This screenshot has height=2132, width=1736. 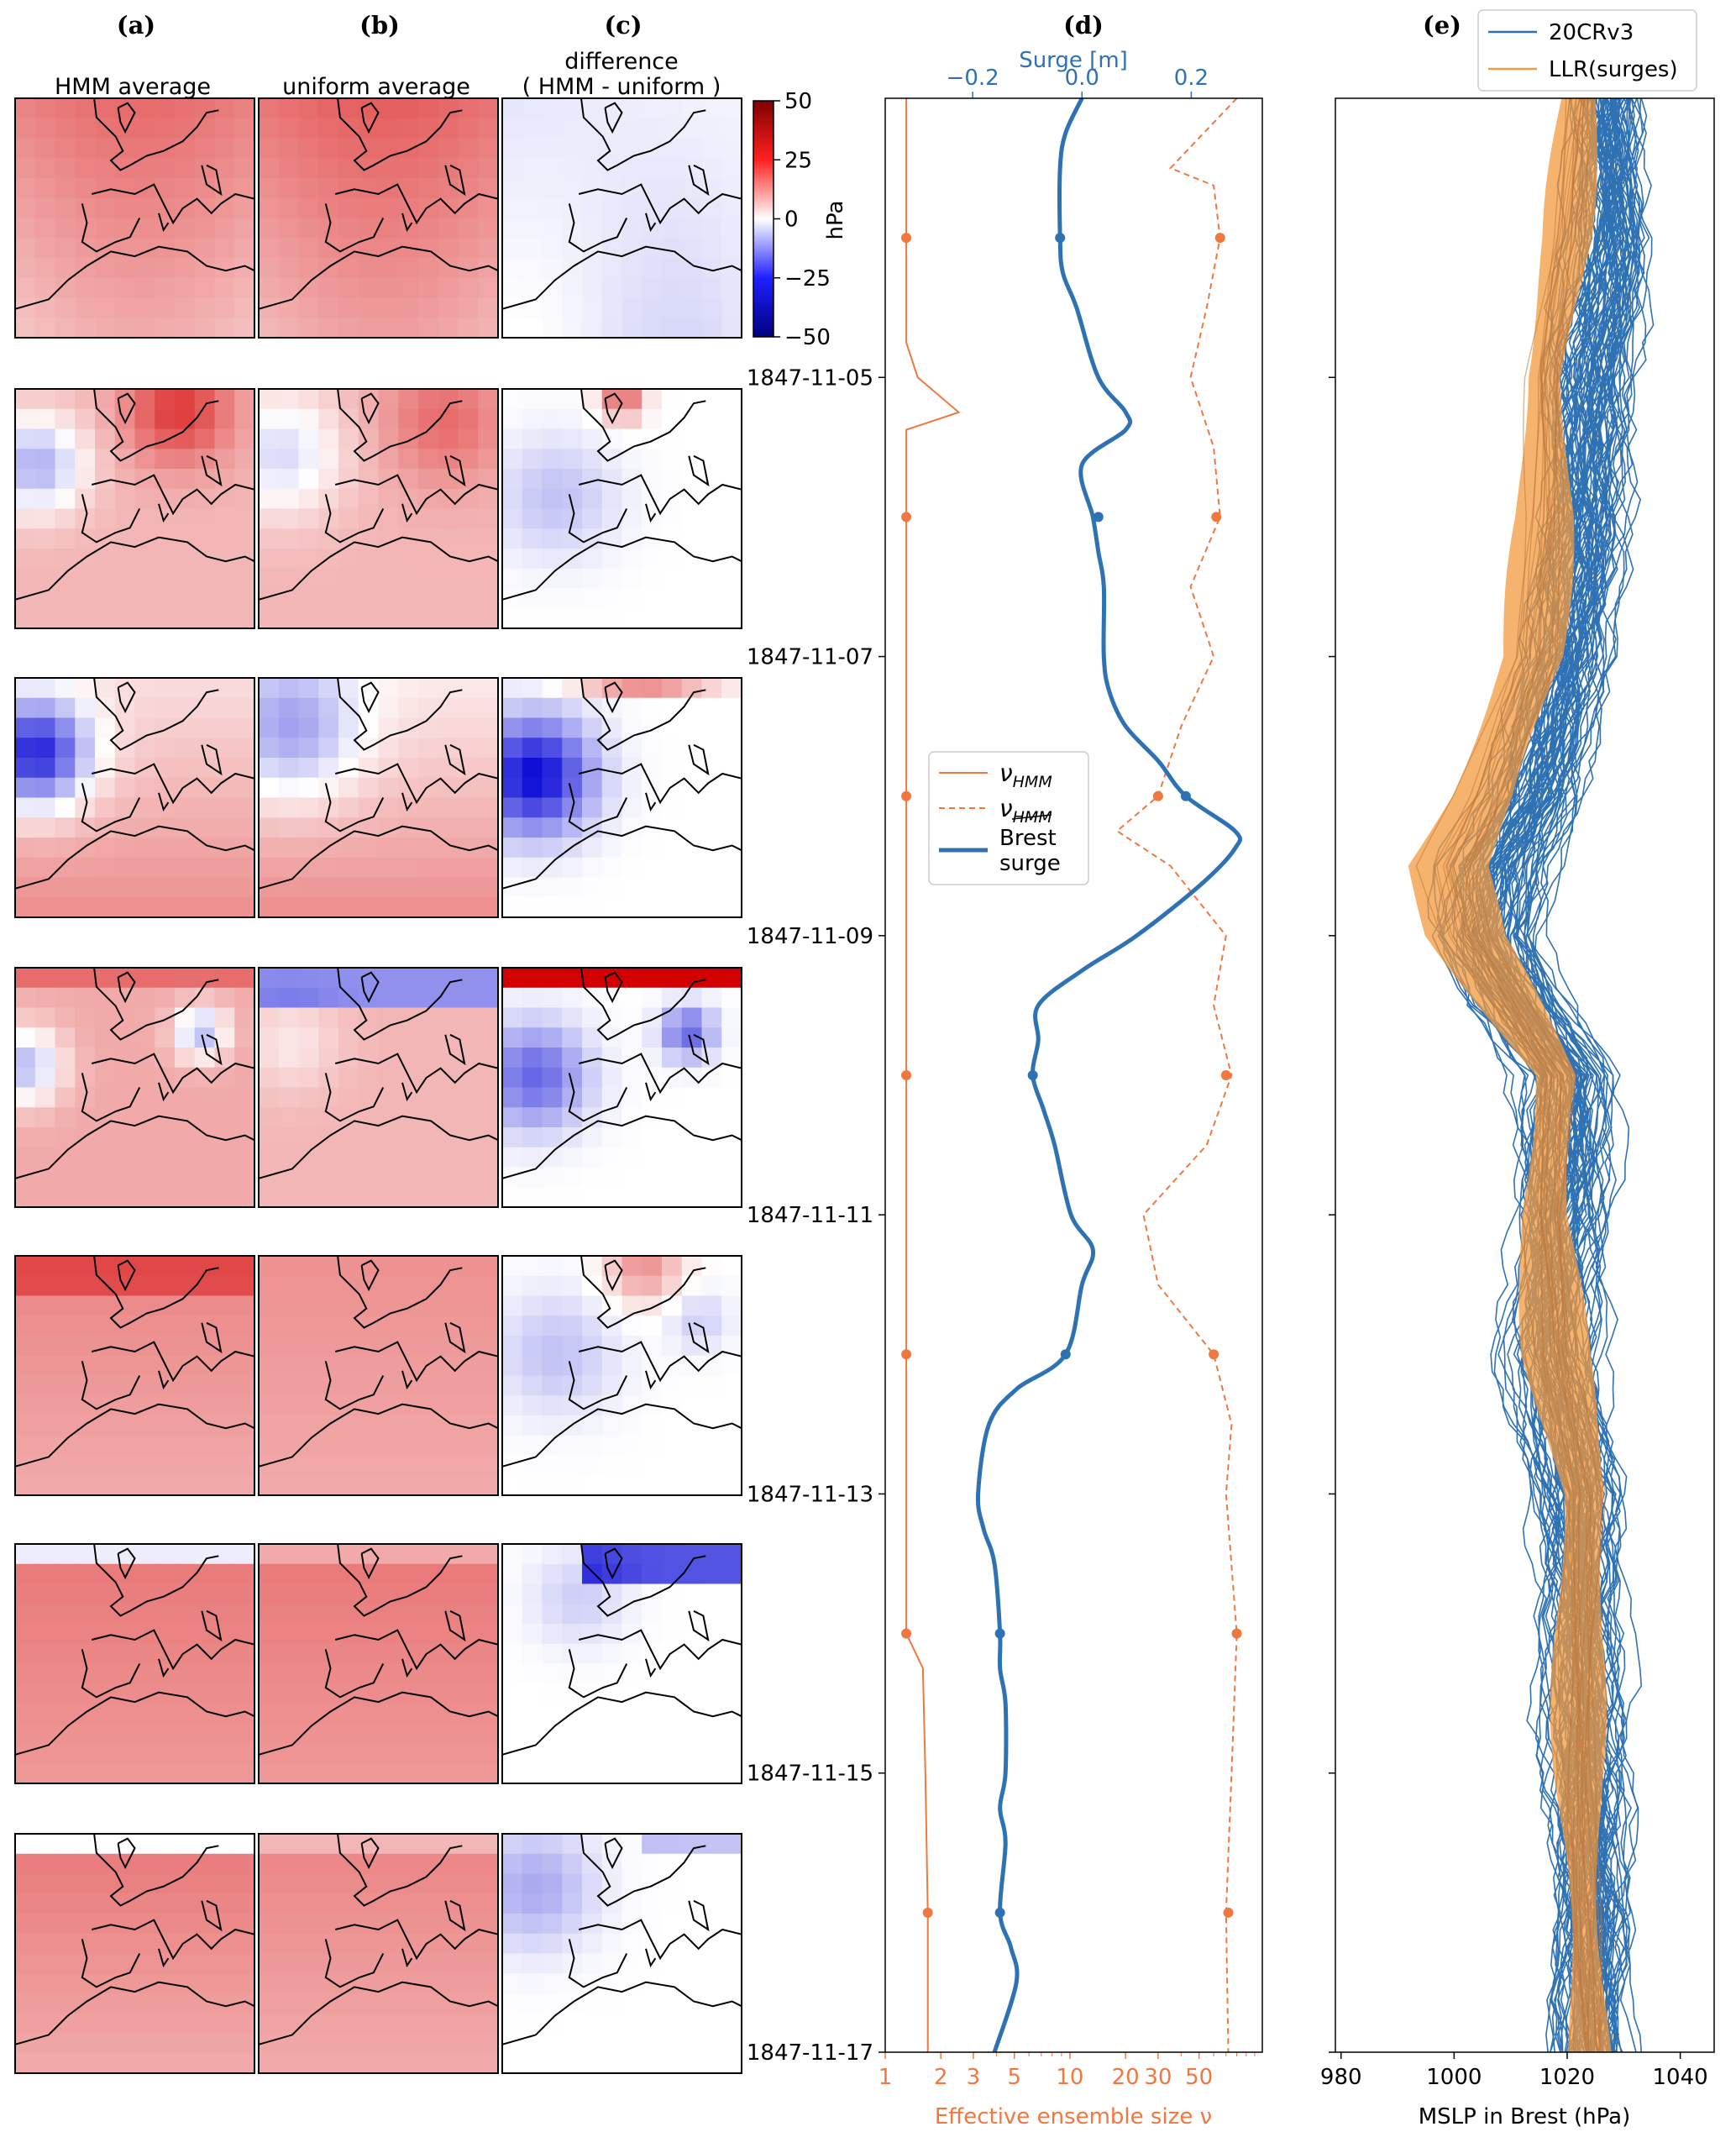 I want to click on nu-marker, so click(x=906, y=1633).